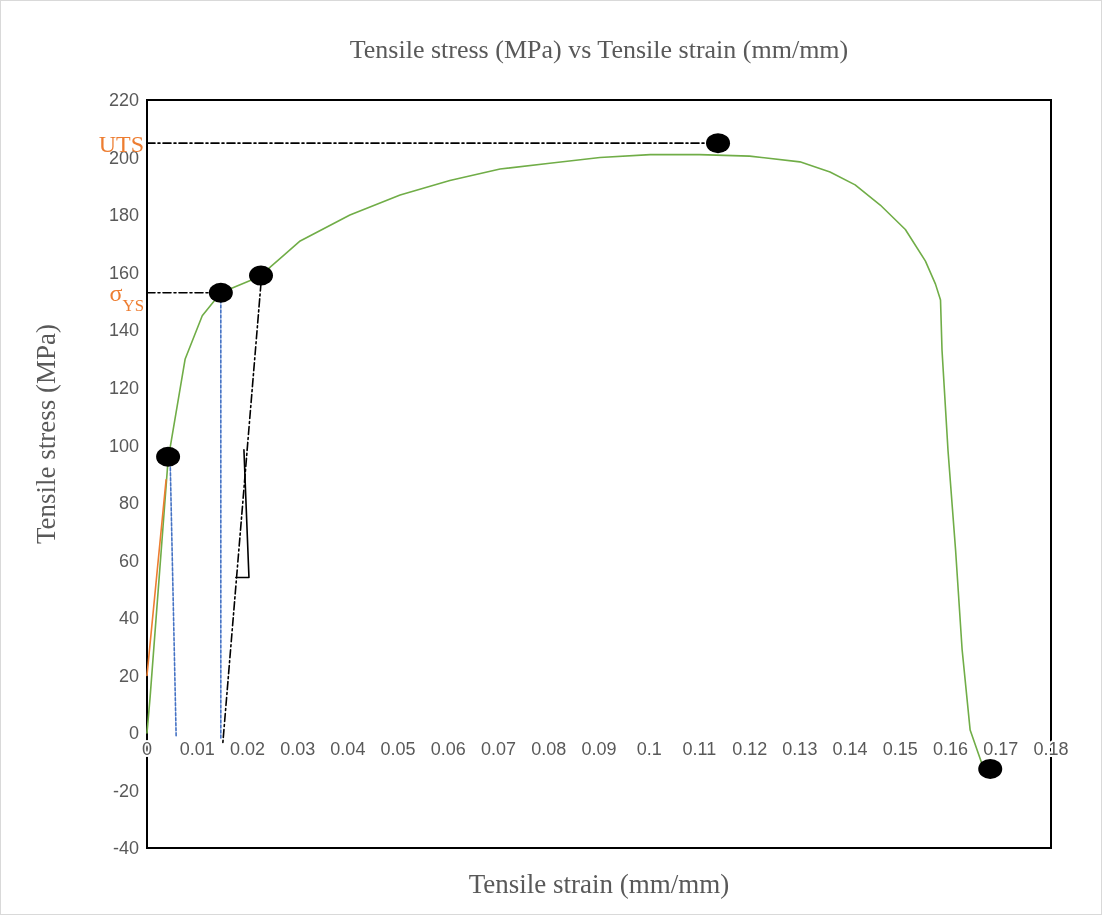 This screenshot has width=1102, height=915. What do you see at coordinates (499, 748) in the screenshot?
I see `x-tick-label: 0.07` at bounding box center [499, 748].